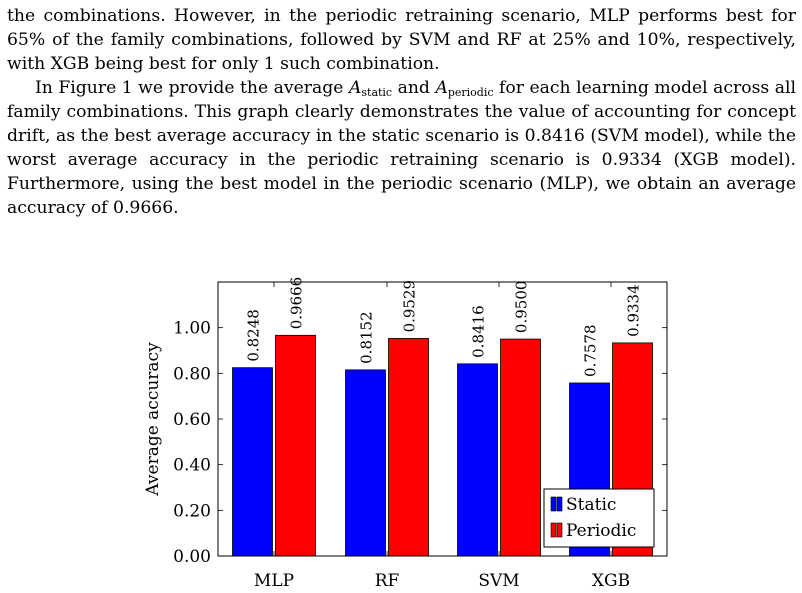  Describe the element at coordinates (591, 505) in the screenshot. I see `legend-label: Static` at that location.